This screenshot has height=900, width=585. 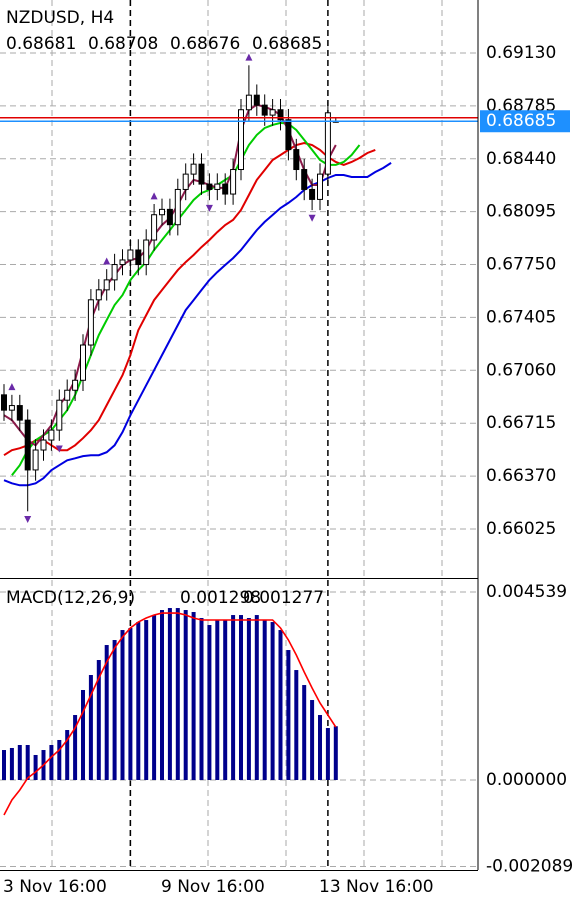 What do you see at coordinates (521, 212) in the screenshot?
I see `y-tick-label: 0.68095` at bounding box center [521, 212].